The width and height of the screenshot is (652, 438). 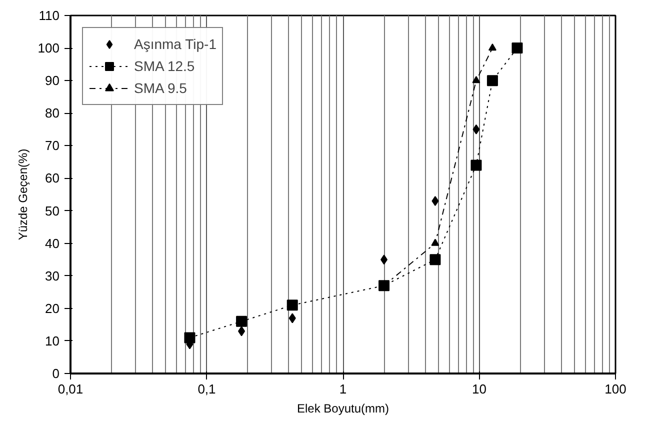 What do you see at coordinates (207, 389) in the screenshot?
I see `x-tick-label: 0,1` at bounding box center [207, 389].